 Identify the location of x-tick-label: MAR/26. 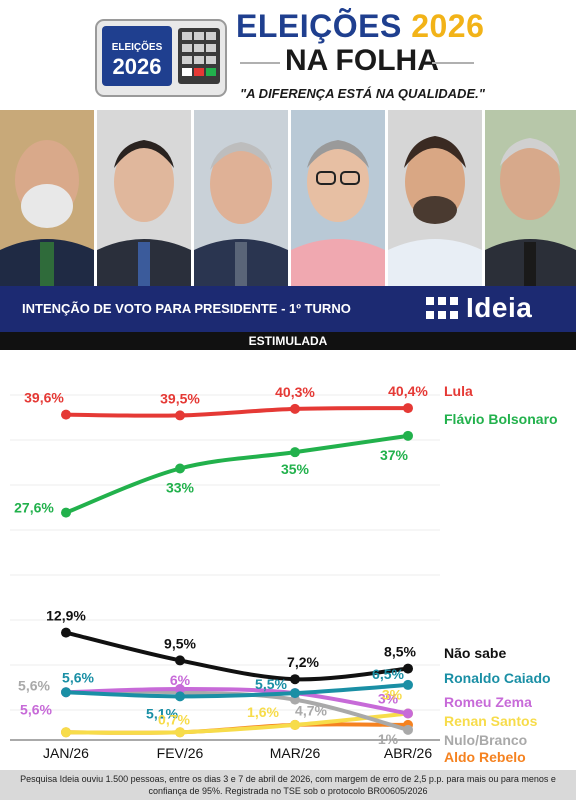
(295, 753).